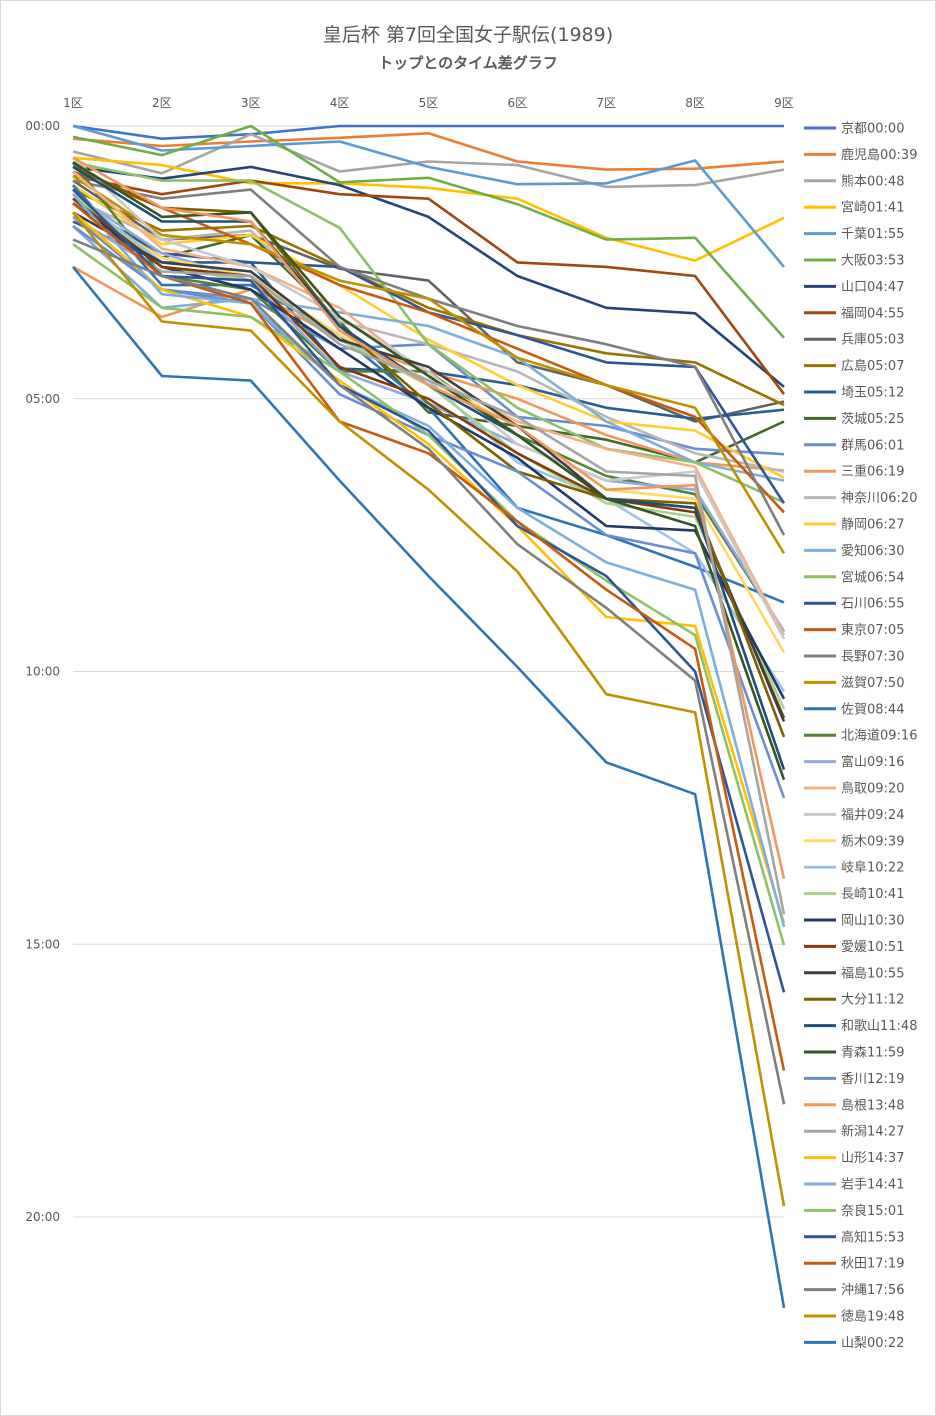 The width and height of the screenshot is (936, 1416). What do you see at coordinates (872, 1317) in the screenshot?
I see `legend-label-45: 徳島19:48` at bounding box center [872, 1317].